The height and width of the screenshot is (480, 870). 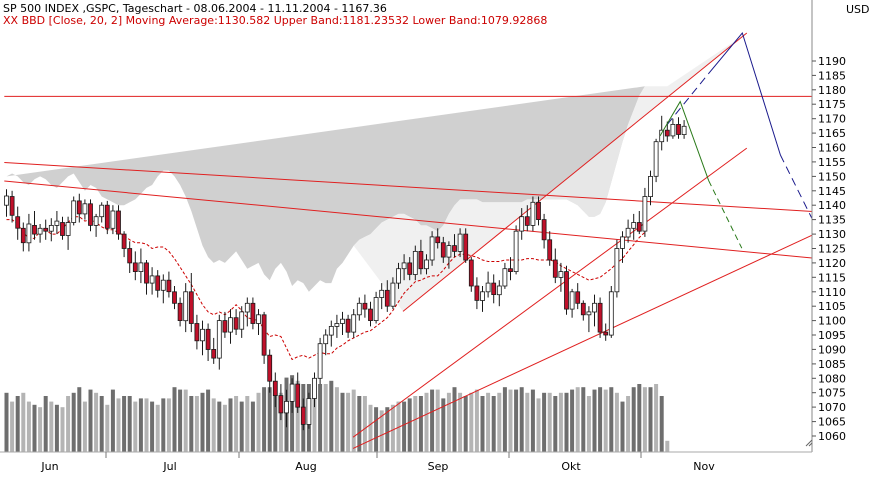 I want to click on currency-label: USD, so click(x=858, y=9).